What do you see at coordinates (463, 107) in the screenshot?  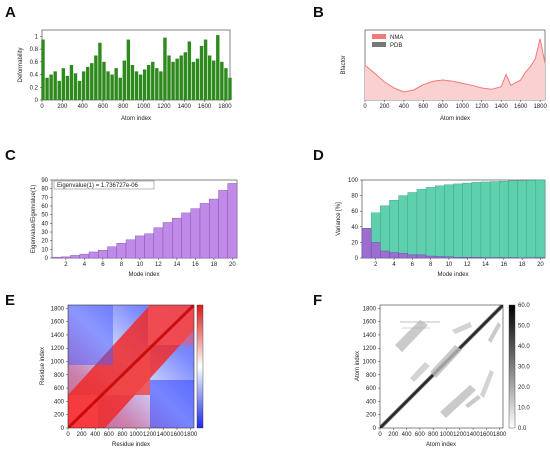 I see `panel-b-x-tick-label: 1000` at bounding box center [463, 107].